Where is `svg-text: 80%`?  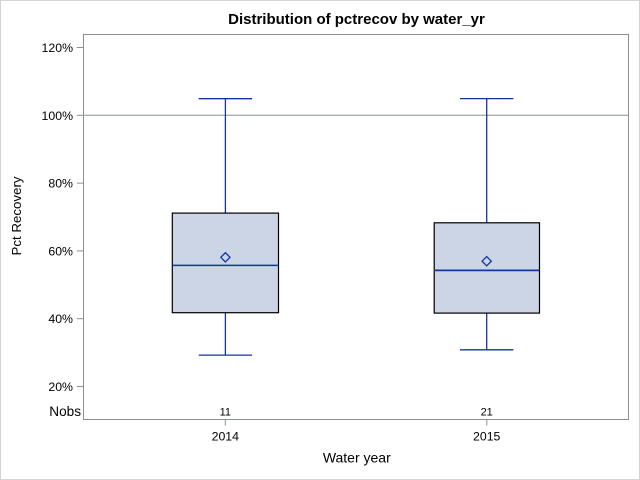 svg-text: 80% is located at coordinates (60, 184).